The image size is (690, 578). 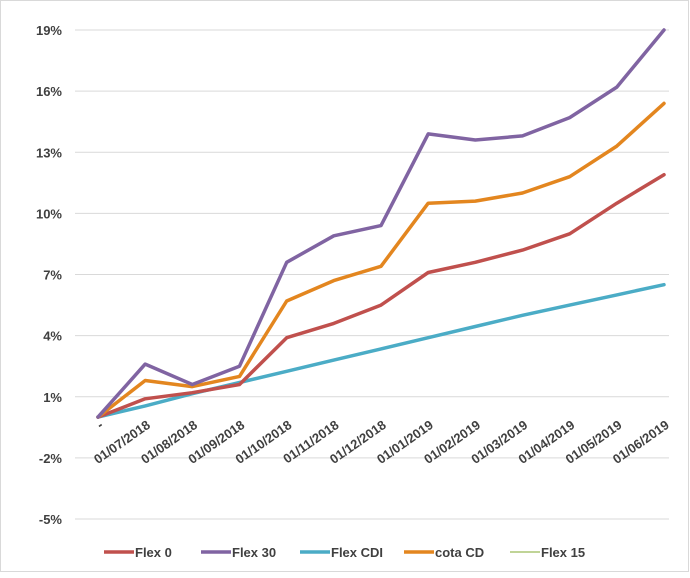 I want to click on legend-label: Flex 0, so click(x=153, y=552).